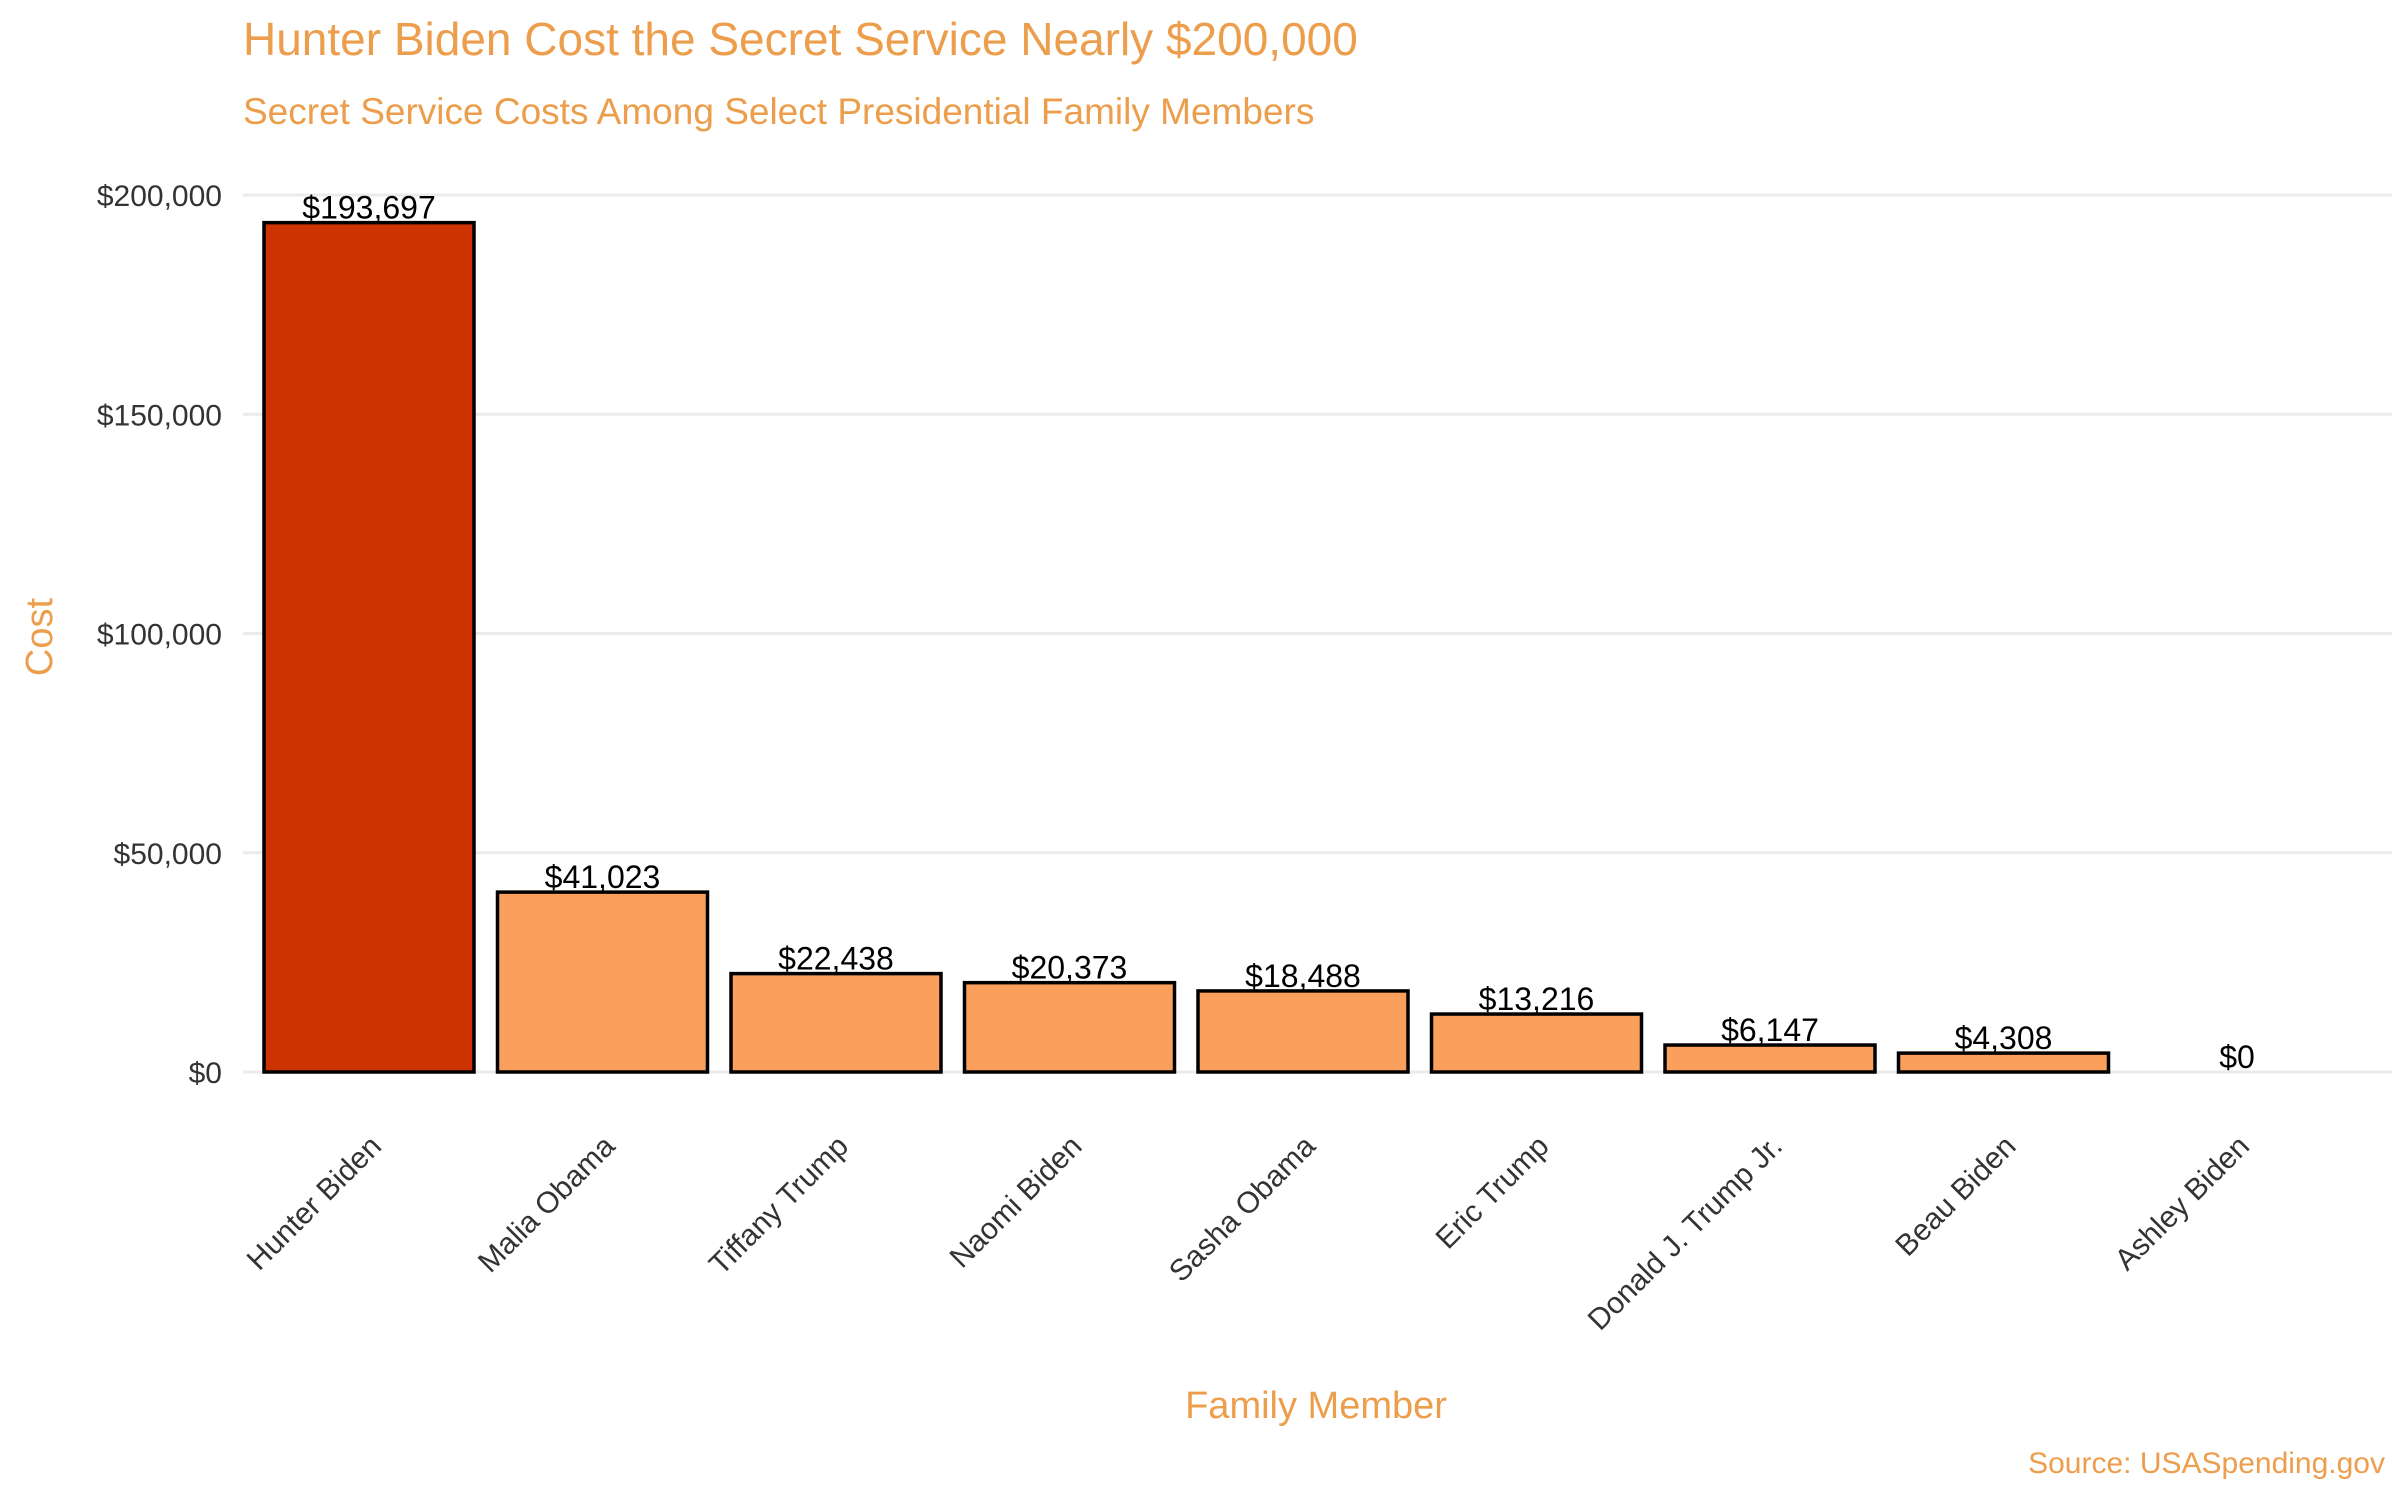 This screenshot has height=1500, width=2400. I want to click on y-tick-label: $50,000, so click(168, 854).